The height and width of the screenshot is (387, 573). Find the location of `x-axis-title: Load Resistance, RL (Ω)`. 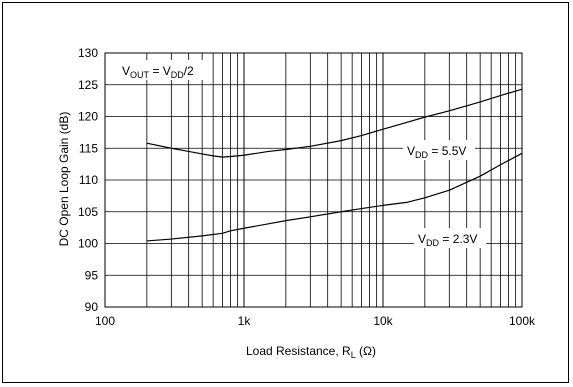

x-axis-title: Load Resistance, RL (Ω) is located at coordinates (311, 352).